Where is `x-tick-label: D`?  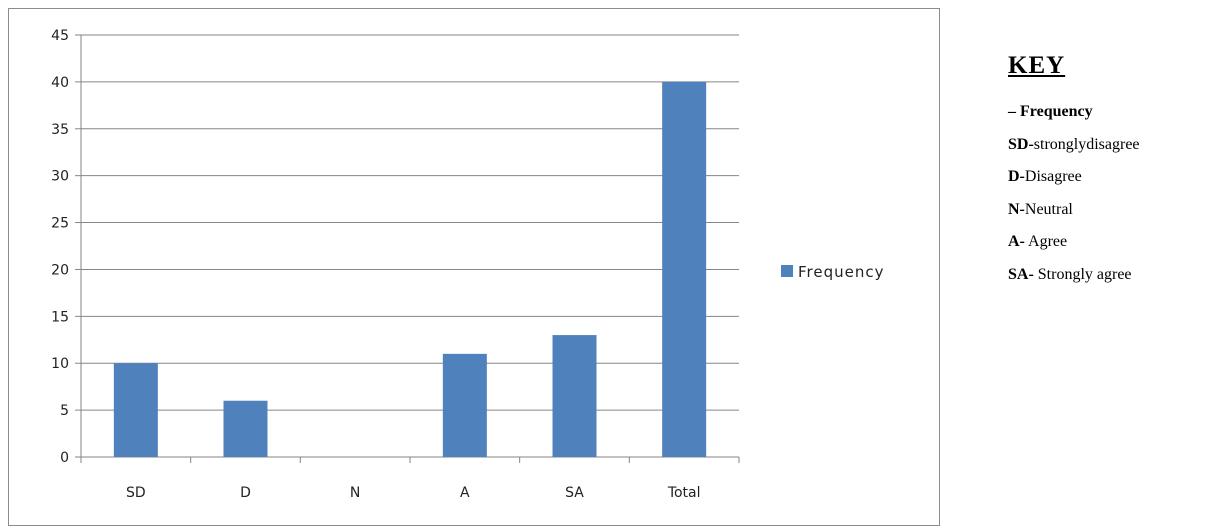
x-tick-label: D is located at coordinates (245, 493).